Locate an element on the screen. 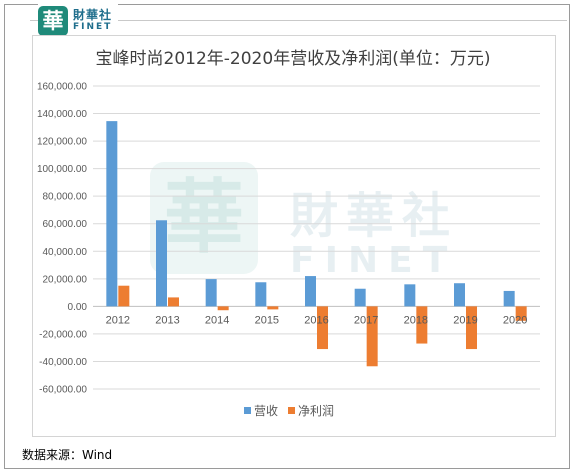  y-tick-label: 20,000.00 is located at coordinates (65, 279).